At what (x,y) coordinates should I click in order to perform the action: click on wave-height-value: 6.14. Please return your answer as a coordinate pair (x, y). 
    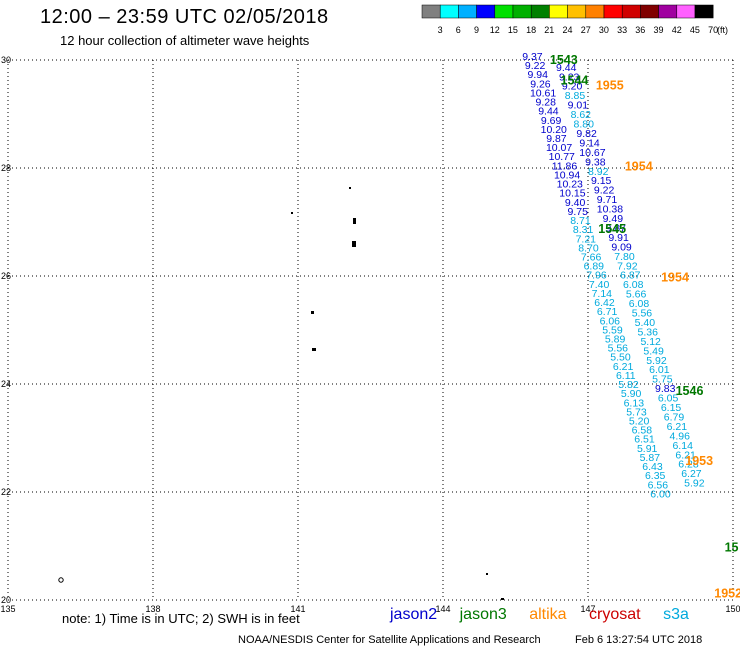
    Looking at the image, I should click on (682, 446).